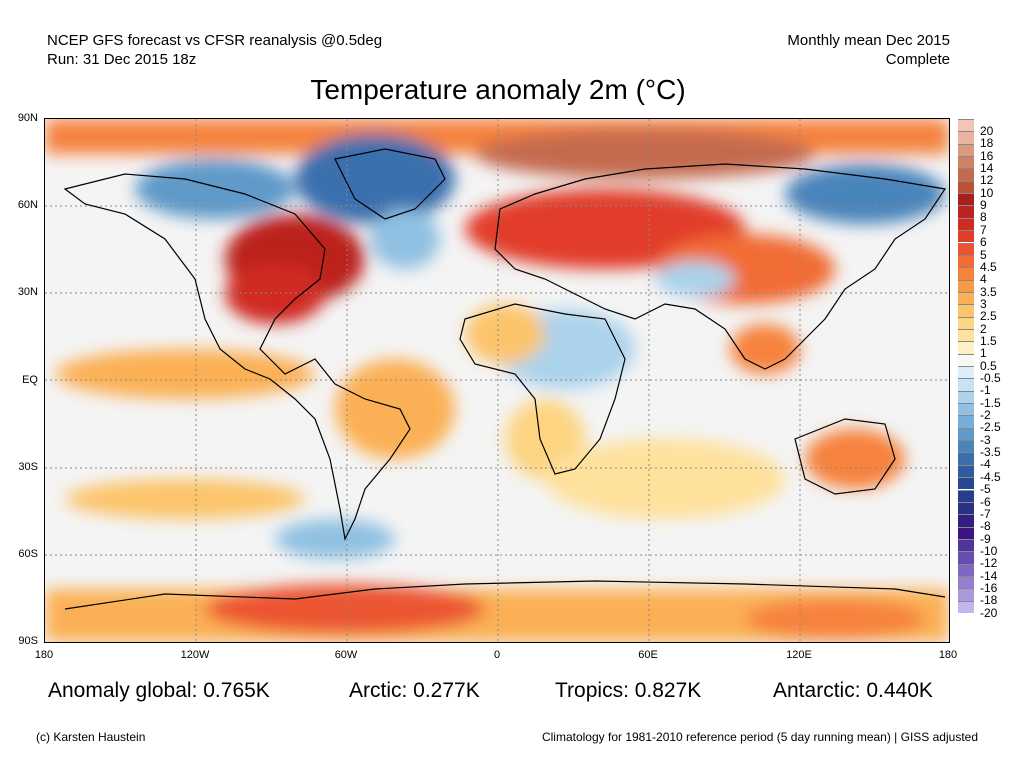  What do you see at coordinates (983, 242) in the screenshot?
I see `colorbar-label: 6` at bounding box center [983, 242].